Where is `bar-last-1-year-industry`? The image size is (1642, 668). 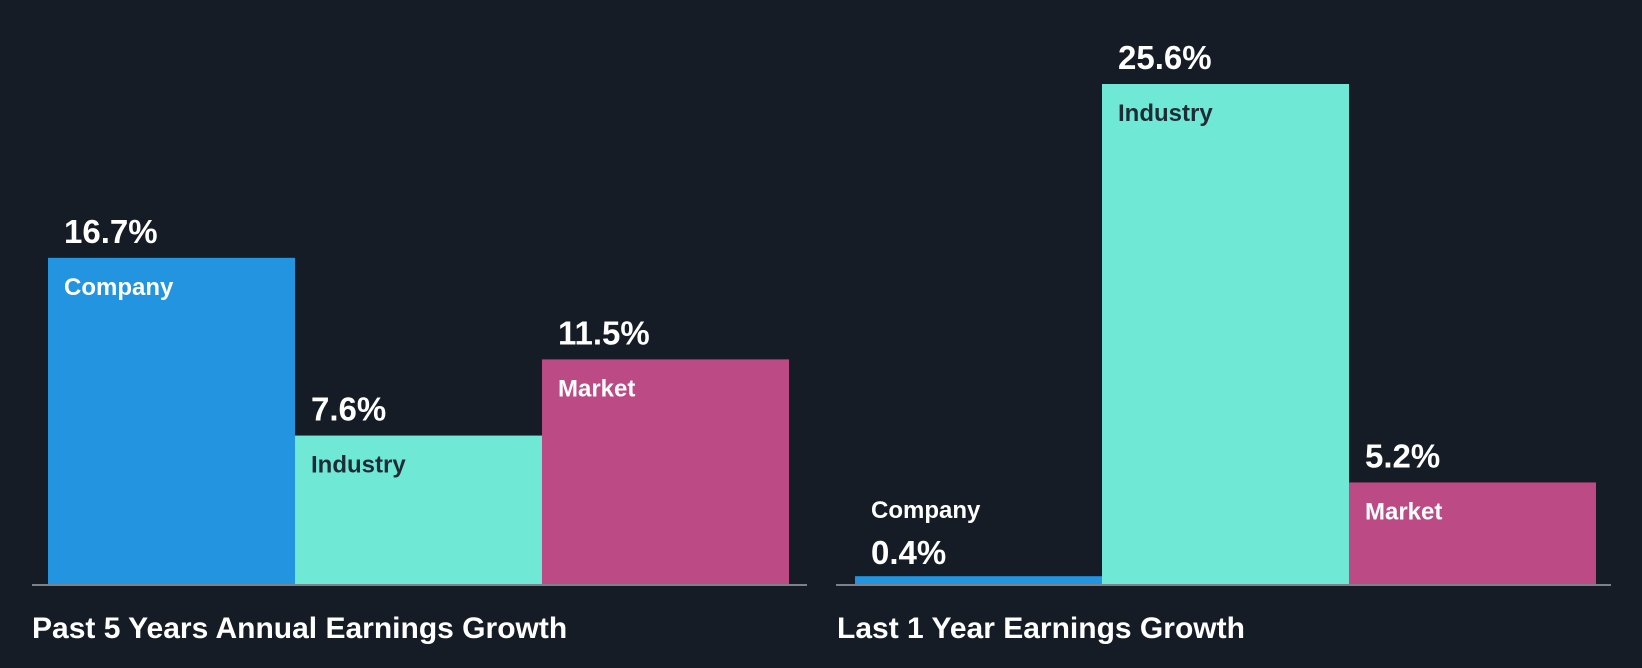
bar-last-1-year-industry is located at coordinates (1225, 334).